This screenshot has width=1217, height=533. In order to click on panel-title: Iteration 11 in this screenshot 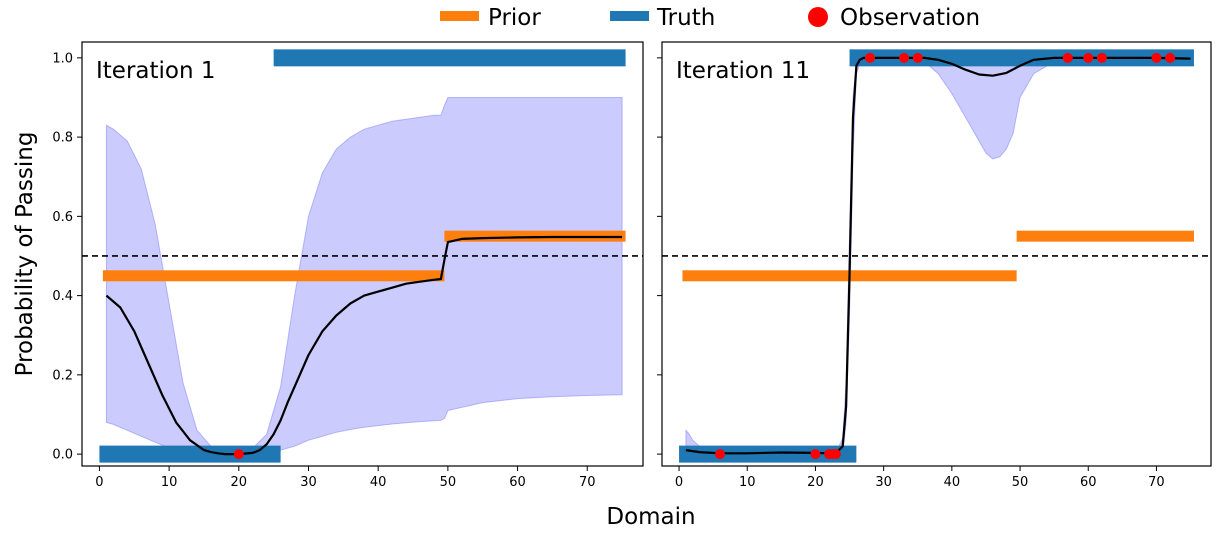, I will do `click(743, 71)`.